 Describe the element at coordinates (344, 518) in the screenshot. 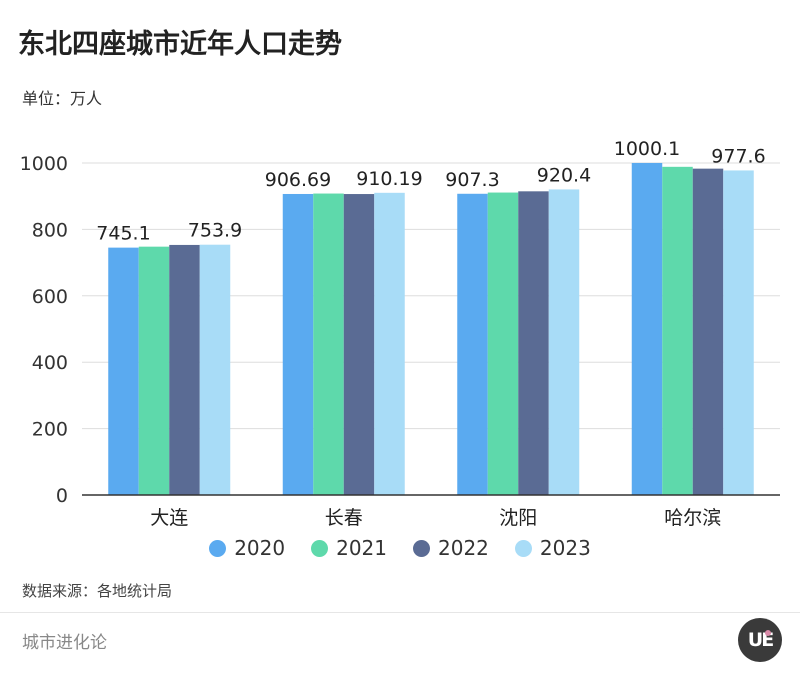

I see `x-category-label: 长春` at that location.